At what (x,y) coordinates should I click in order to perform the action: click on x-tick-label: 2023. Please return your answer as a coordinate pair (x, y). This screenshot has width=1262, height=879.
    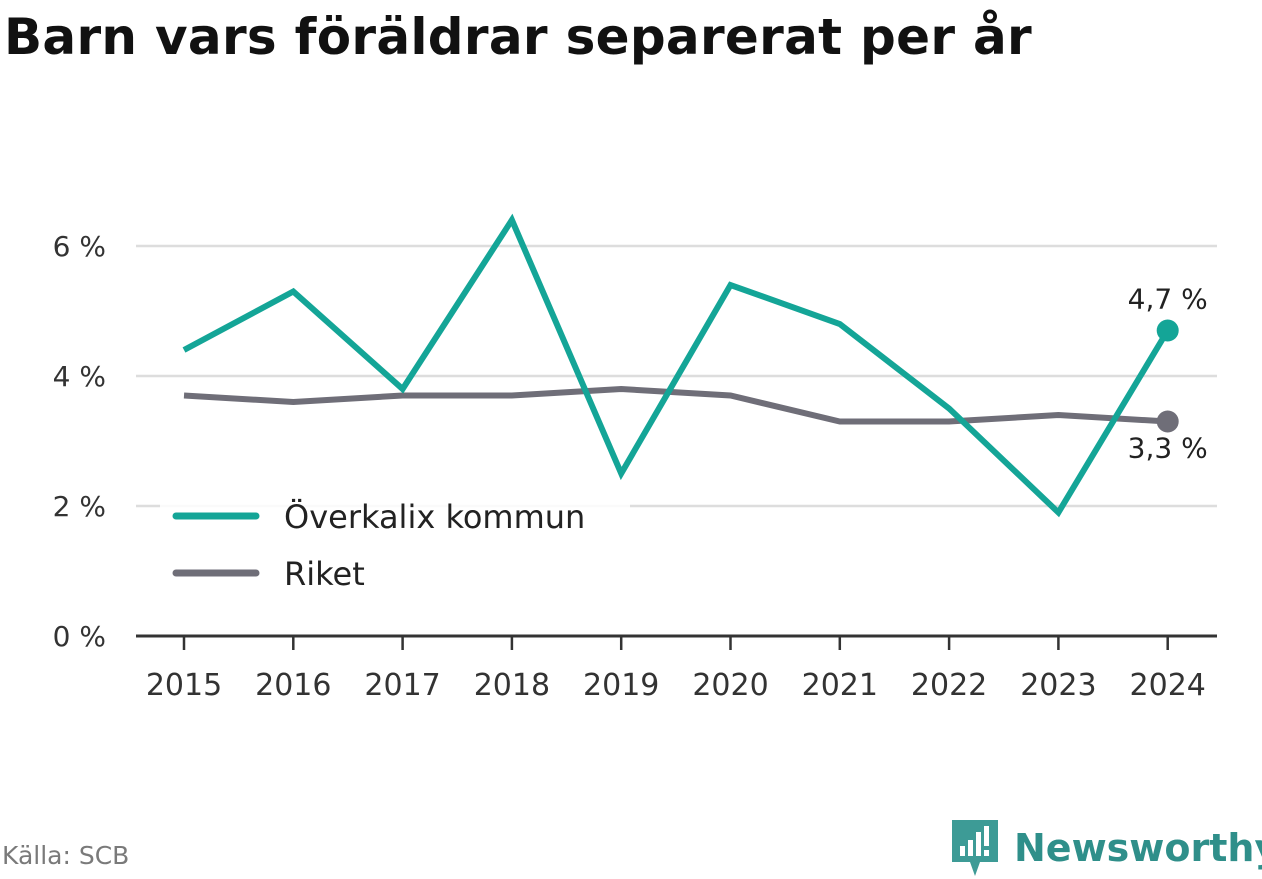
    Looking at the image, I should click on (1058, 685).